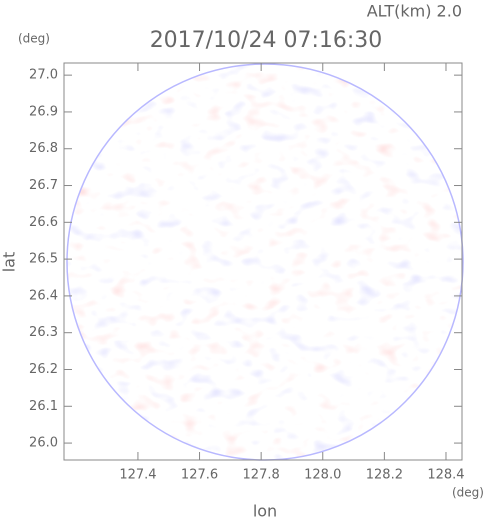 The height and width of the screenshot is (521, 491). What do you see at coordinates (445, 475) in the screenshot?
I see `x-tick-label: 128.4` at bounding box center [445, 475].